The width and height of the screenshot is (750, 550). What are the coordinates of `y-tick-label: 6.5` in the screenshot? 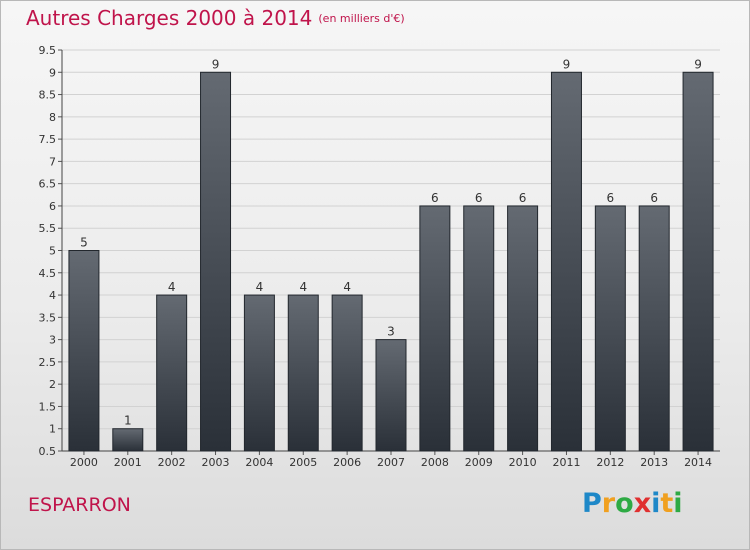 It's located at (48, 184).